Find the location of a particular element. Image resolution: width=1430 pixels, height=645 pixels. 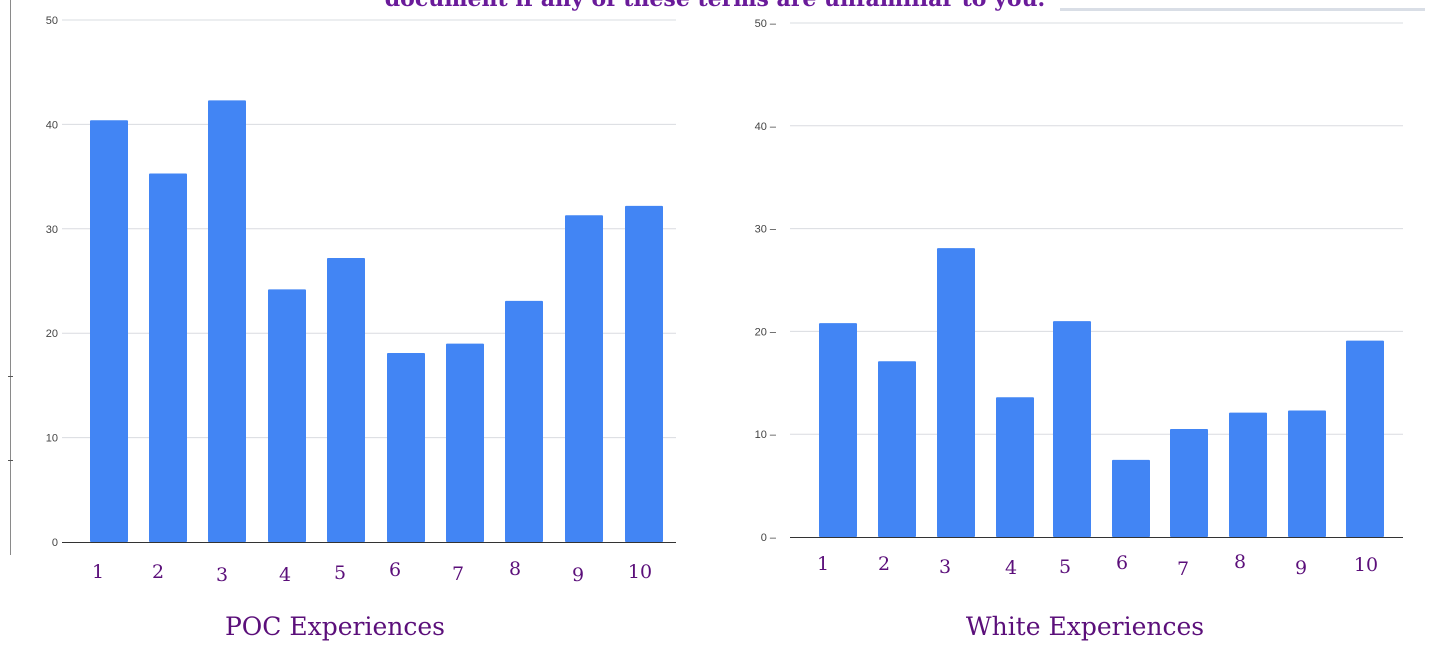

y-tick-label: 10 is located at coordinates (52, 439).